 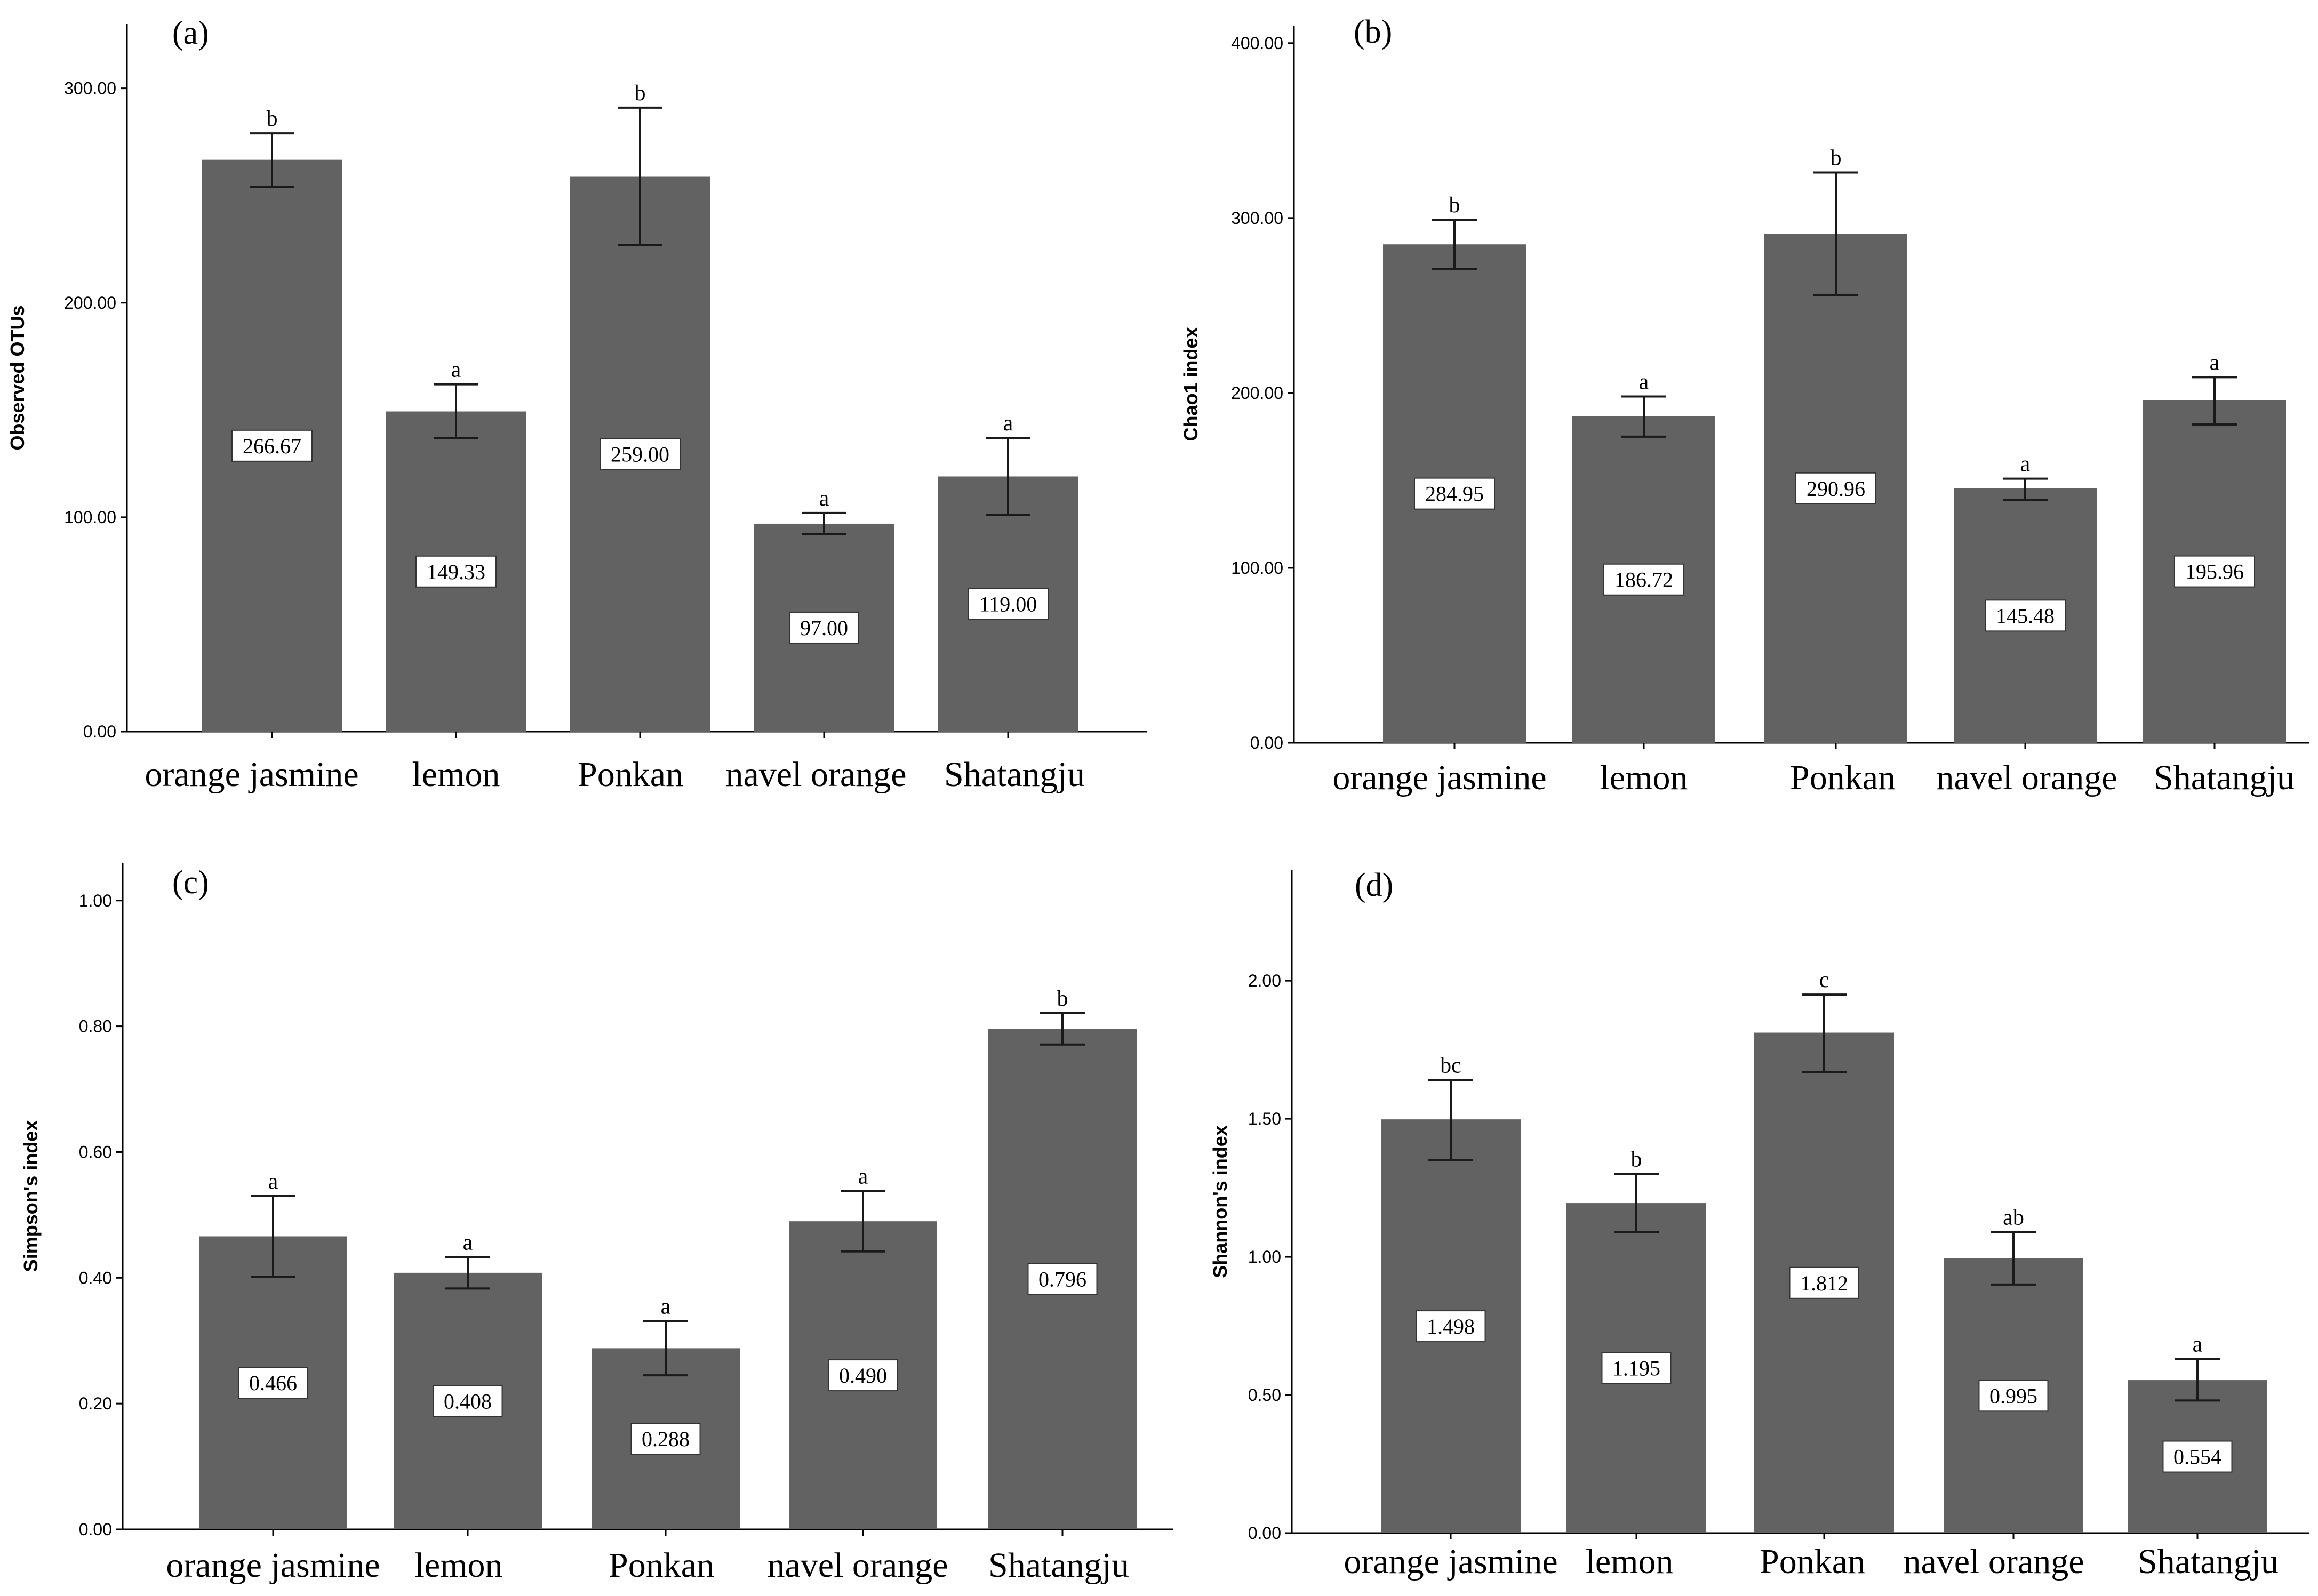 I want to click on y-axis-title: Shannon's index, so click(x=1220, y=1201).